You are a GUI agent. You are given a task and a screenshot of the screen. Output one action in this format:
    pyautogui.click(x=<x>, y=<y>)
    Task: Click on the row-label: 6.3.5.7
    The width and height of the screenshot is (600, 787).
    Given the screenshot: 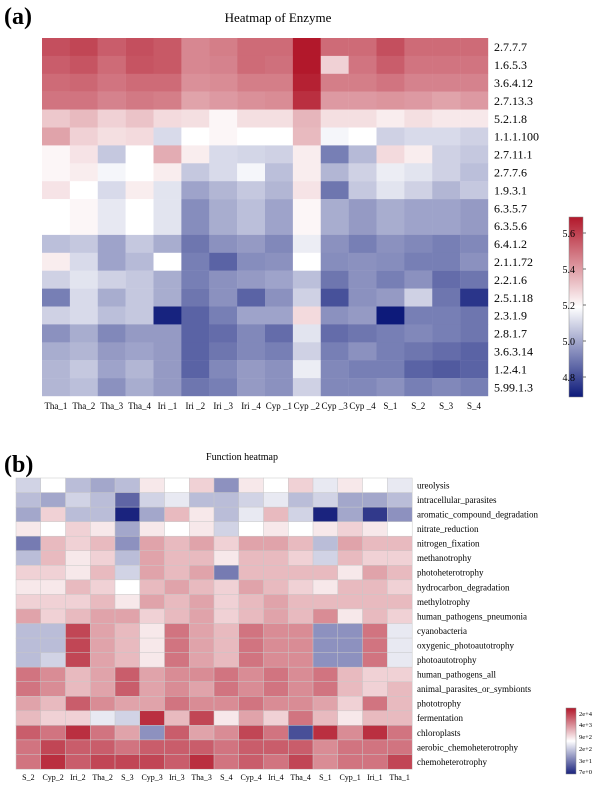 What is the action you would take?
    pyautogui.click(x=510, y=208)
    